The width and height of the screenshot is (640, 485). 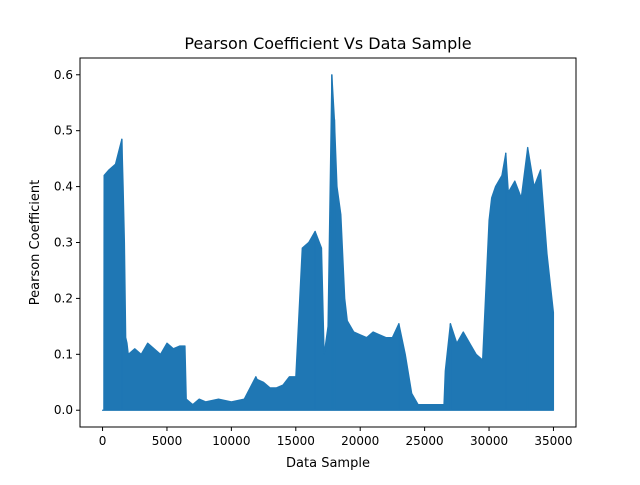 I want to click on chart-title: Pearson Coefficient Vs Data Sample, so click(x=327, y=43).